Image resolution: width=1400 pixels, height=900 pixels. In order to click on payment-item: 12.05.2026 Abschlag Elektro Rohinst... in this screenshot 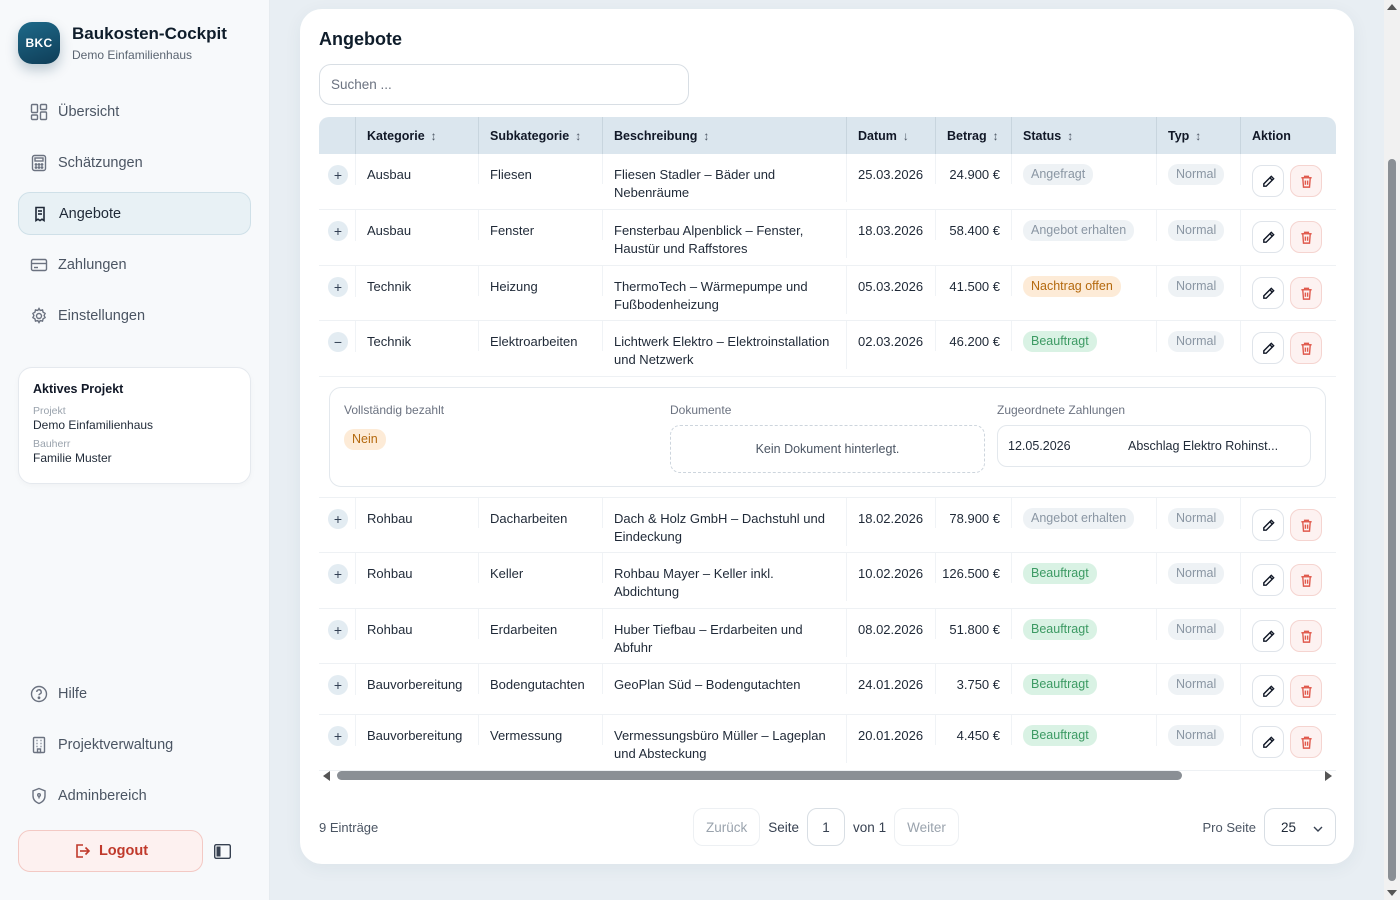, I will do `click(1154, 446)`.